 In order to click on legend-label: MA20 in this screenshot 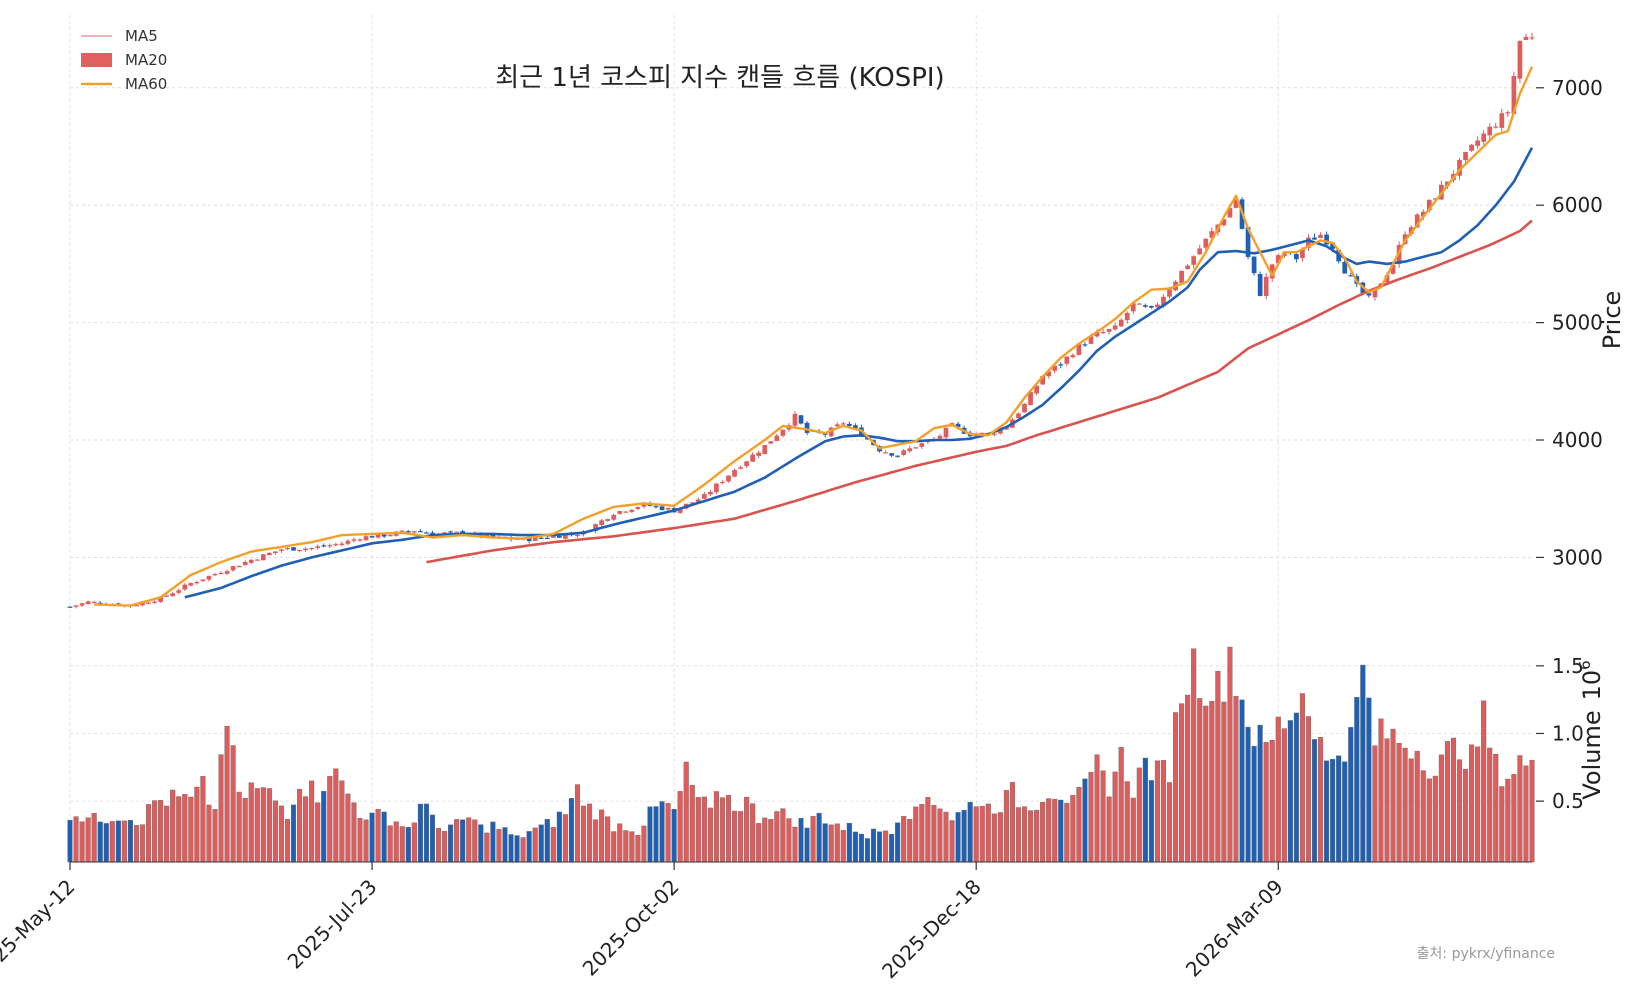, I will do `click(146, 60)`.